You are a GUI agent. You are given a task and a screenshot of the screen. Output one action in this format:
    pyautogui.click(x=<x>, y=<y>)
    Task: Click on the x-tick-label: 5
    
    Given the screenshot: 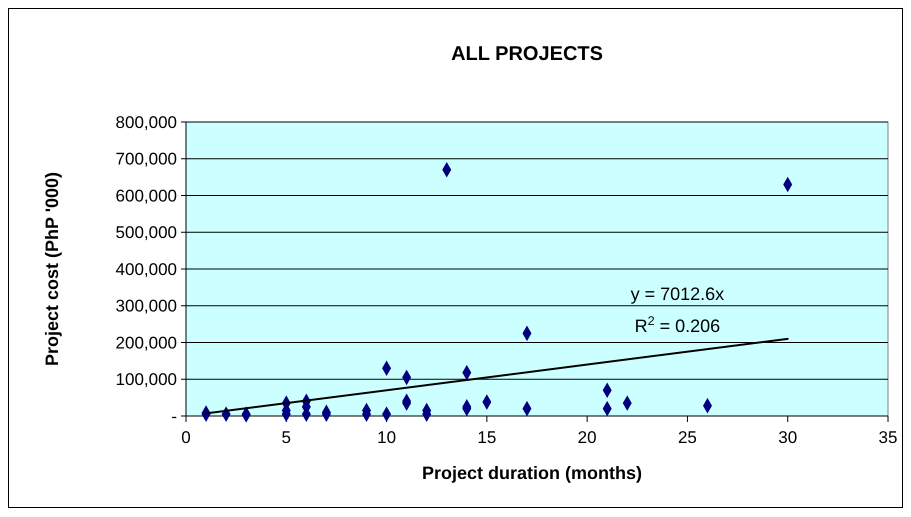 What is the action you would take?
    pyautogui.click(x=287, y=437)
    